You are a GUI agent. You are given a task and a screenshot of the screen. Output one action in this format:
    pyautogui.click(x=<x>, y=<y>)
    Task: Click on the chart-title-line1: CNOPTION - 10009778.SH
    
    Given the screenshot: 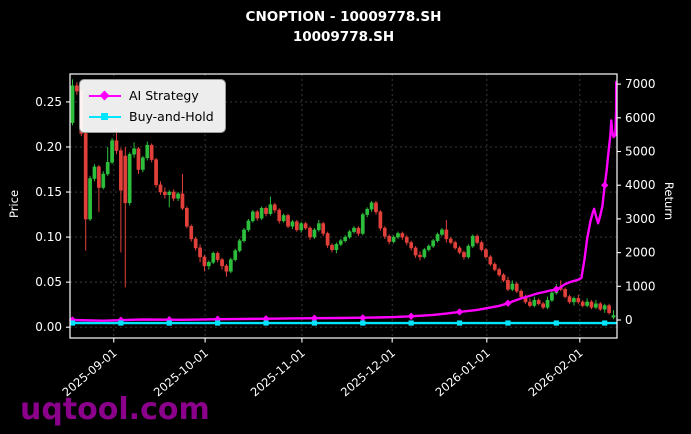 What is the action you would take?
    pyautogui.click(x=343, y=17)
    